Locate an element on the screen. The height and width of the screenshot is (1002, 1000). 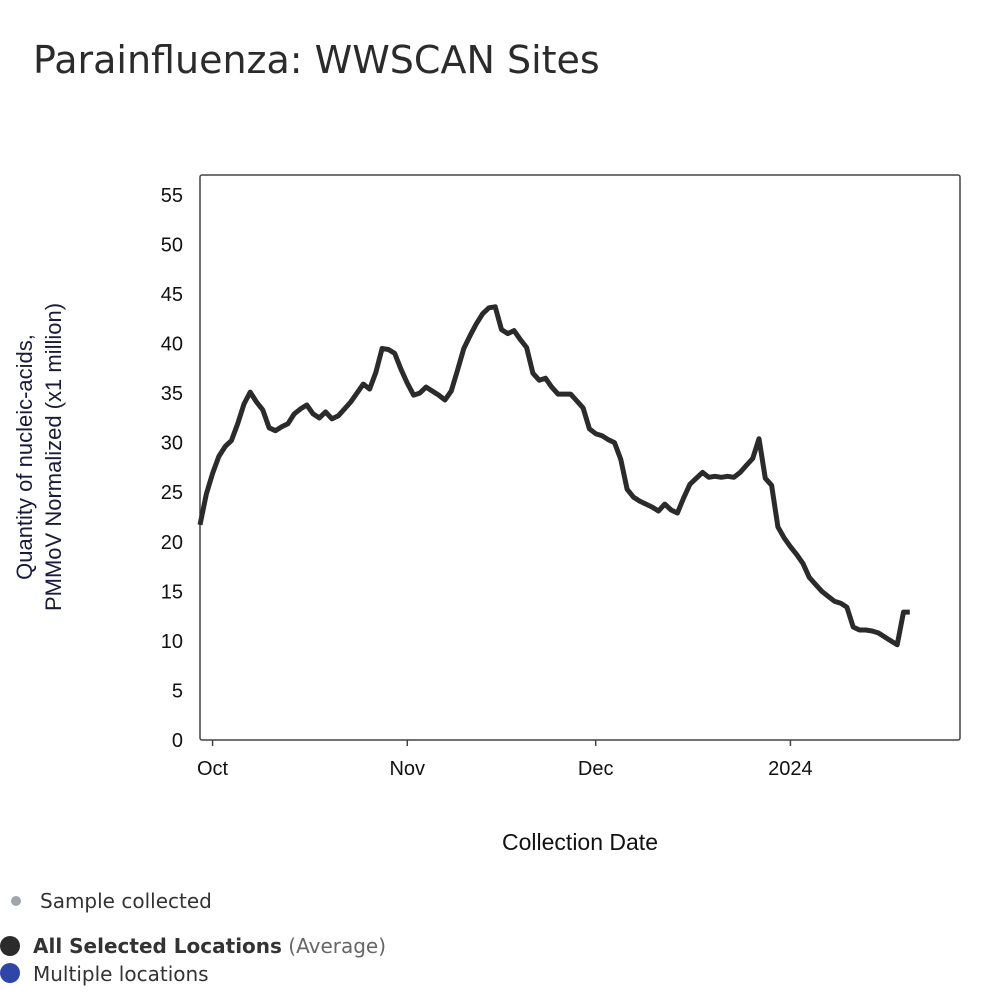
legend-sample-label: Sample collected is located at coordinates (126, 901).